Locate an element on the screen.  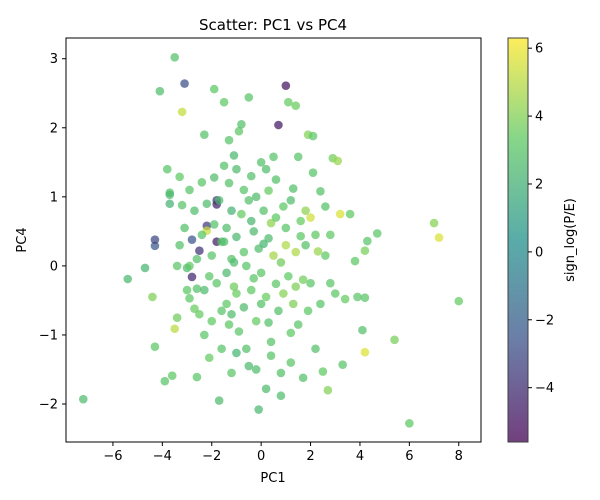
colorbar-tick-label: 2 is located at coordinates (539, 184).